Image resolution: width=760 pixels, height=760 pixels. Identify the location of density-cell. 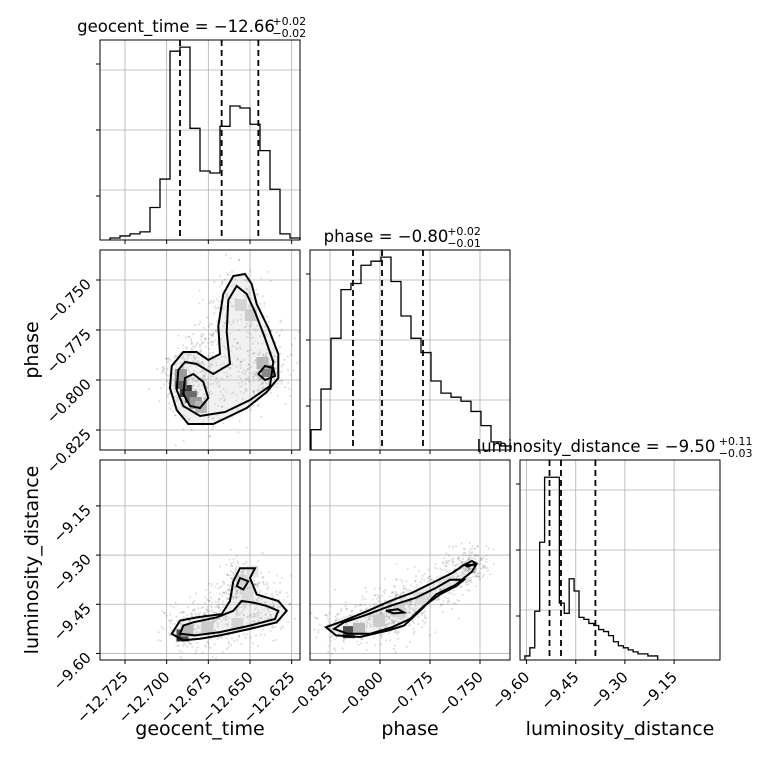
(250, 315).